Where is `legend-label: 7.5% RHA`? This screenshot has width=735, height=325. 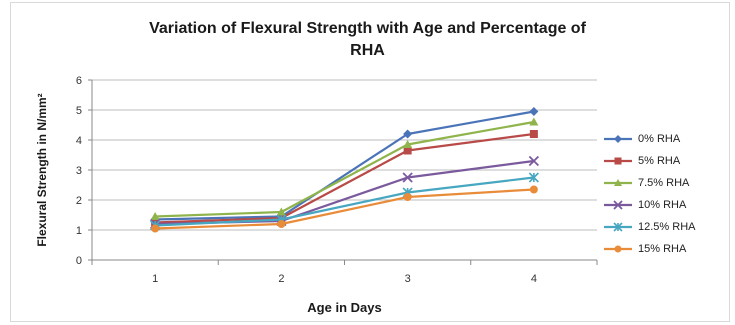 legend-label: 7.5% RHA is located at coordinates (664, 183).